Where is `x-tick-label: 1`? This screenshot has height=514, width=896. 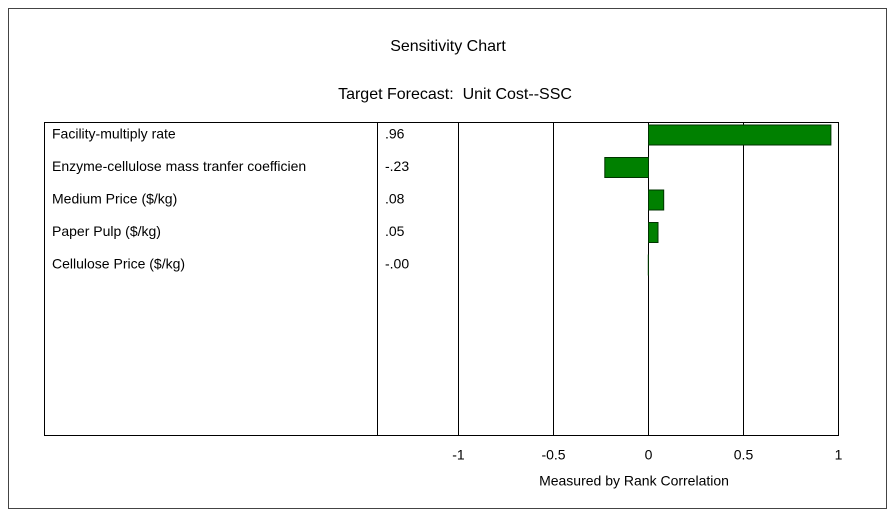 x-tick-label: 1 is located at coordinates (839, 455).